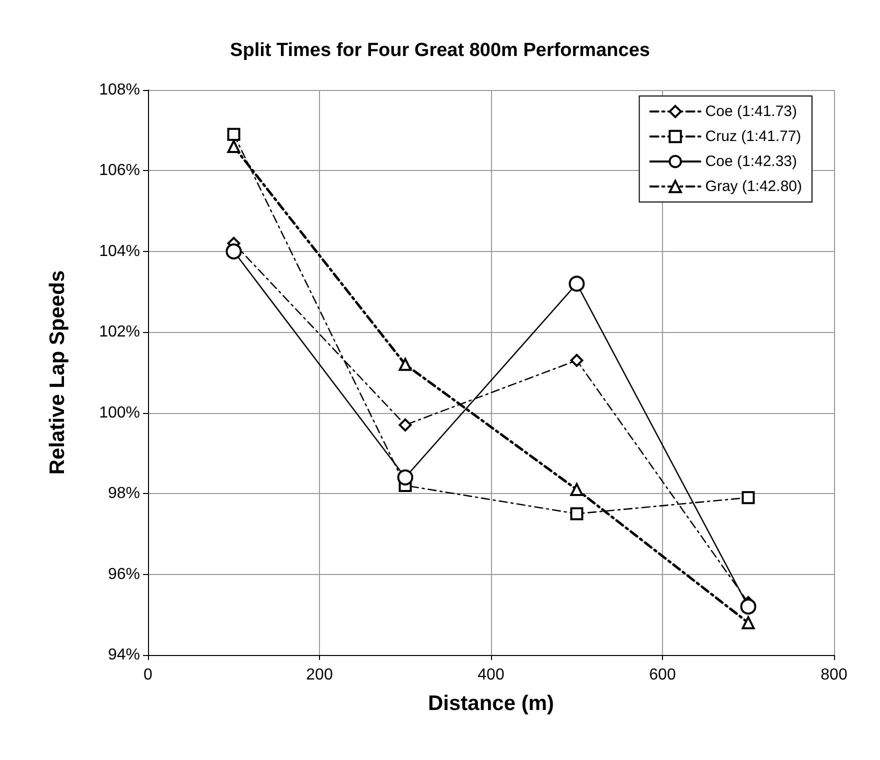  I want to click on y-tick-label: 106%, so click(119, 171).